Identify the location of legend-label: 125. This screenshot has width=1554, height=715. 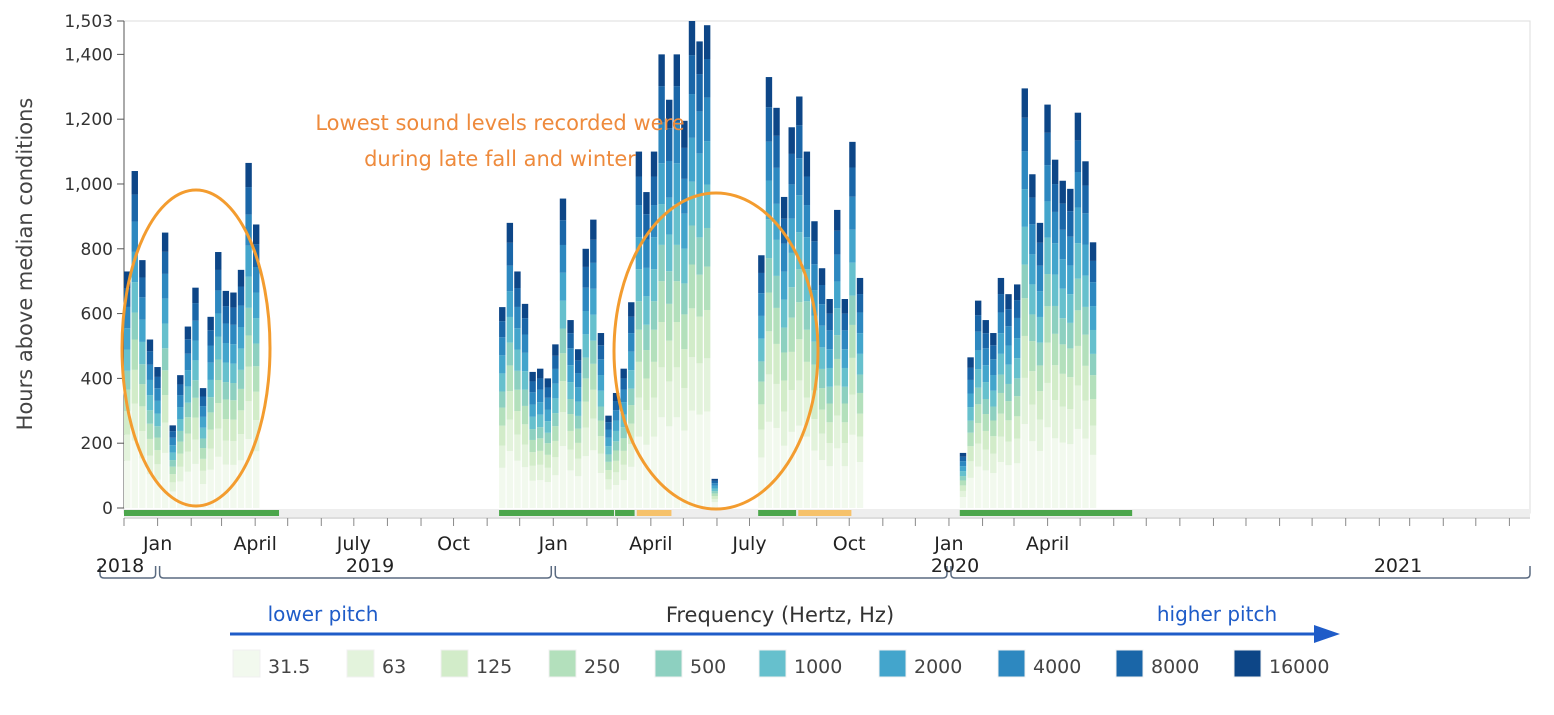
(494, 667).